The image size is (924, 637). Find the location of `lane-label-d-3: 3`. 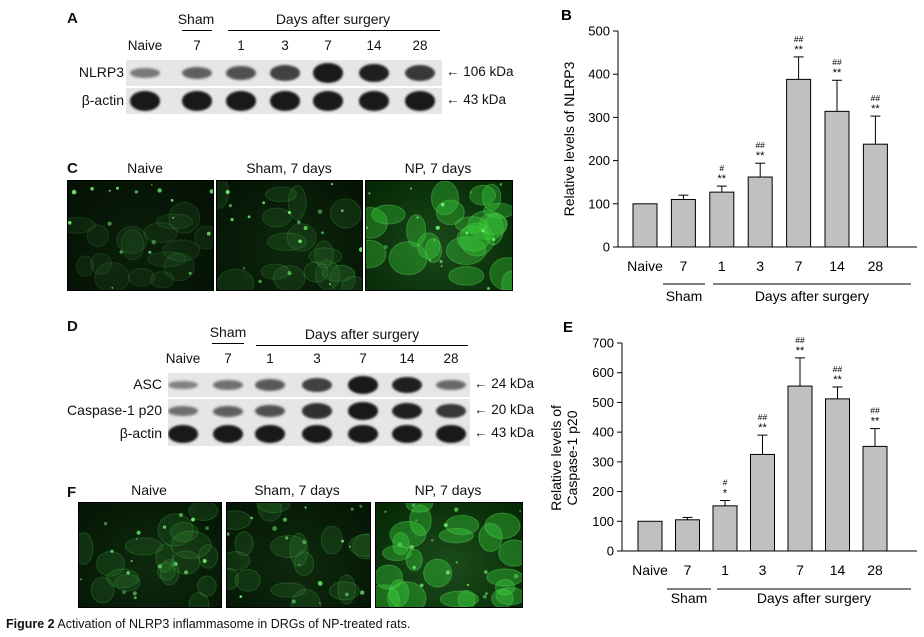

lane-label-d-3: 3 is located at coordinates (317, 358).